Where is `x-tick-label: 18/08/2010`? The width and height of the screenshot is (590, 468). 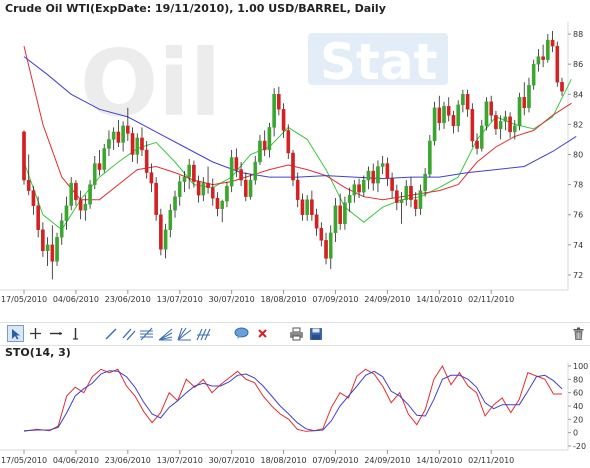 x-tick-label: 18/08/2010 is located at coordinates (284, 299).